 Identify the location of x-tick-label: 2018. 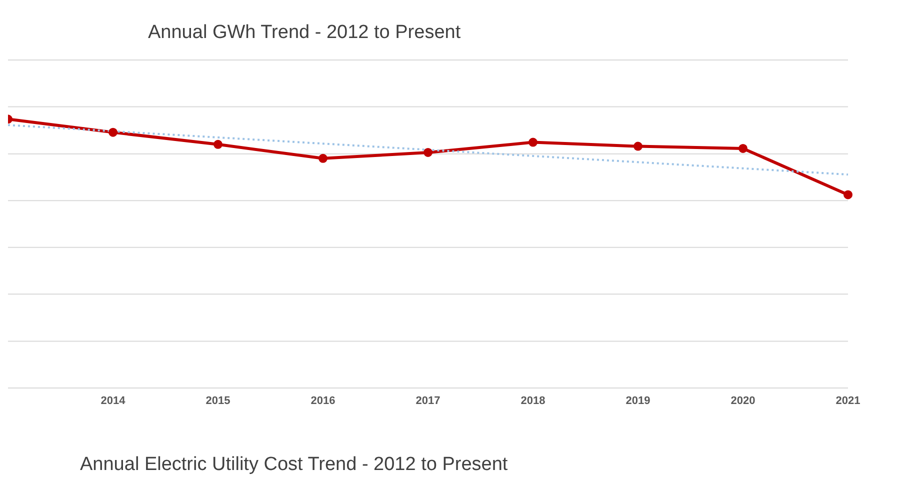
(533, 400).